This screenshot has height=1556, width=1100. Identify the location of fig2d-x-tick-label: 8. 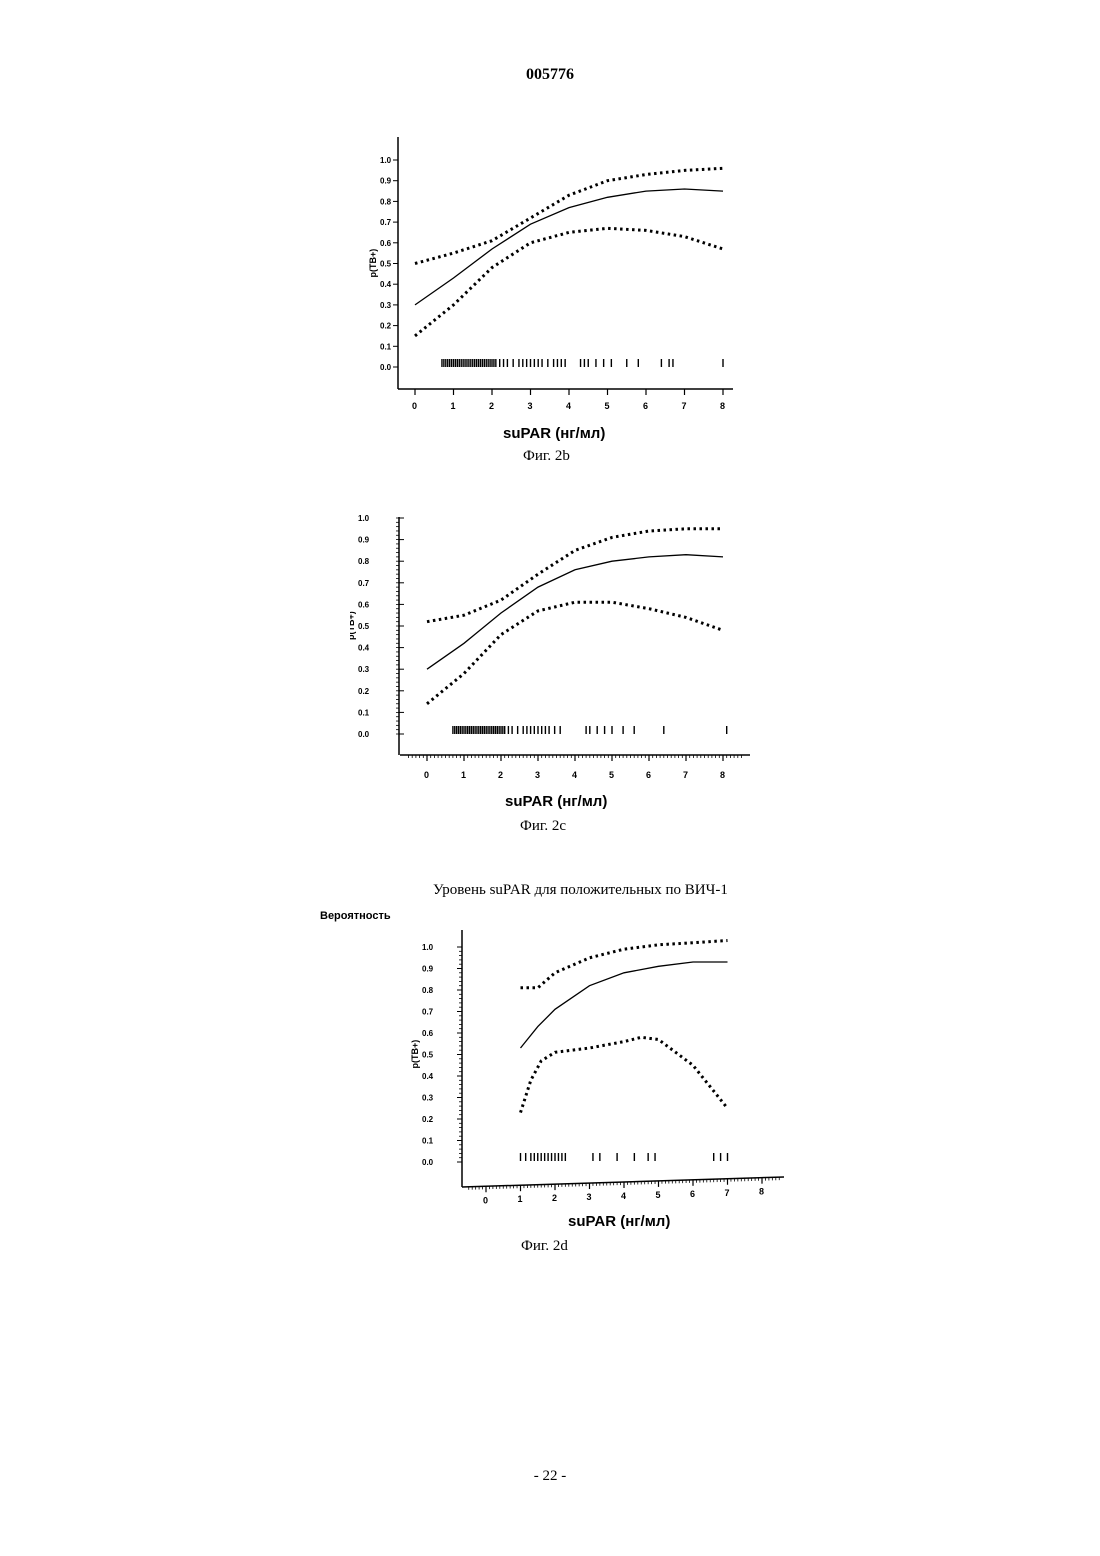
(761, 1192).